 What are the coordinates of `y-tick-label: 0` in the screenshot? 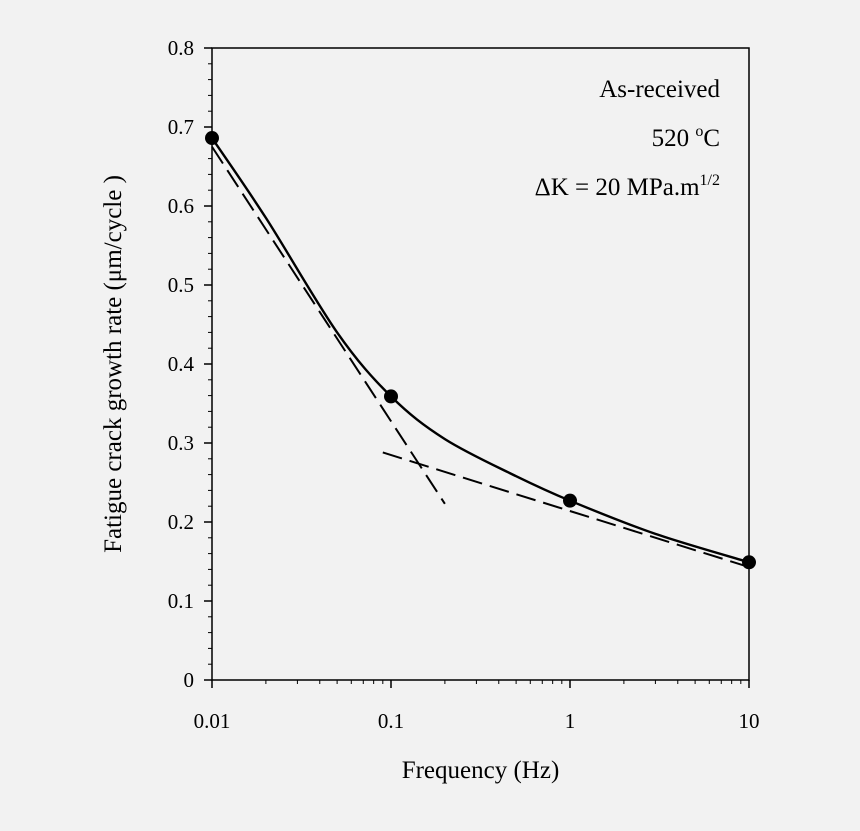 It's located at (189, 680).